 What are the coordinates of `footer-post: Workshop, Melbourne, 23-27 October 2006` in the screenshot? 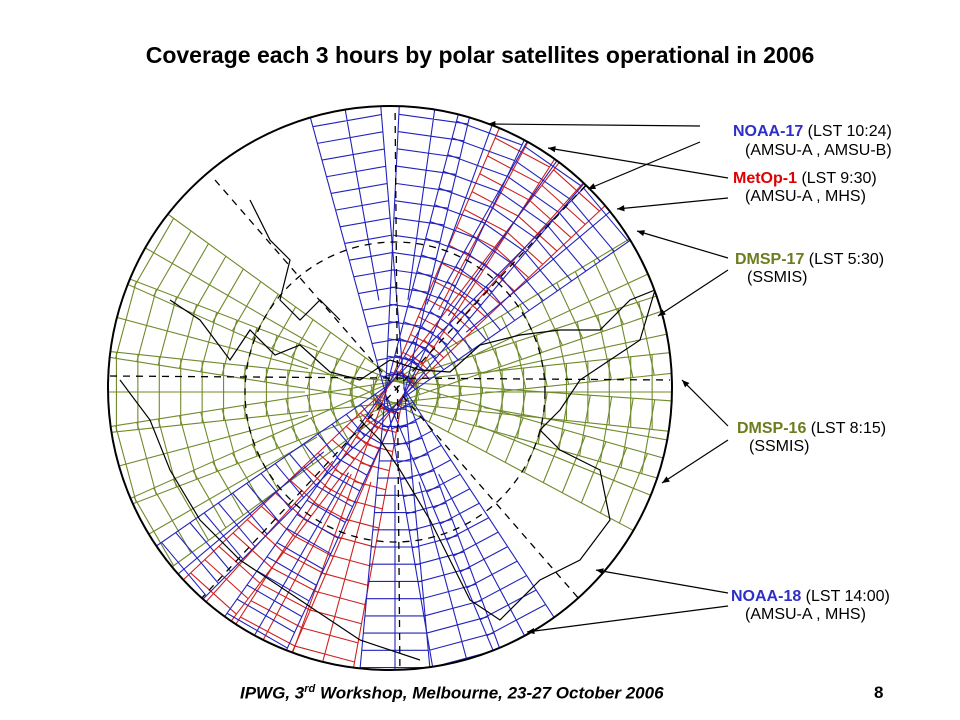 It's located at (489, 693).